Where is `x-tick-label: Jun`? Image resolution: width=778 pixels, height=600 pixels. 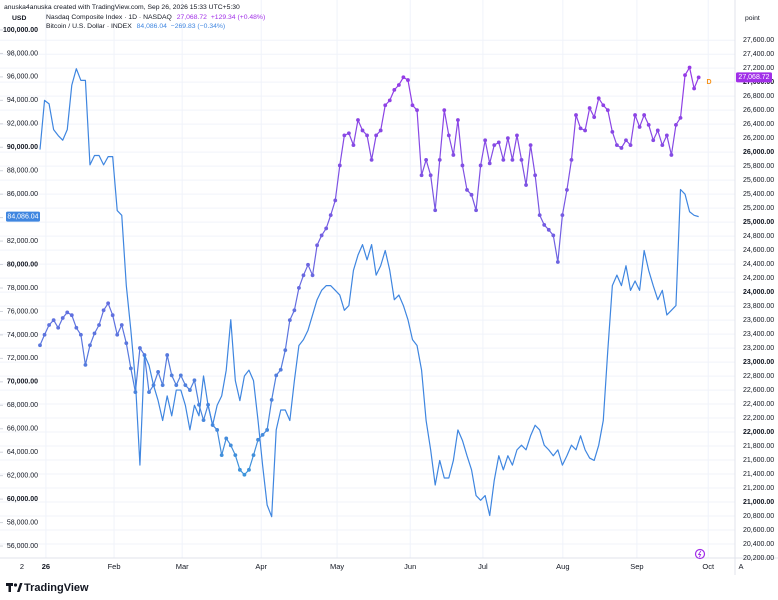 x-tick-label: Jun is located at coordinates (410, 566).